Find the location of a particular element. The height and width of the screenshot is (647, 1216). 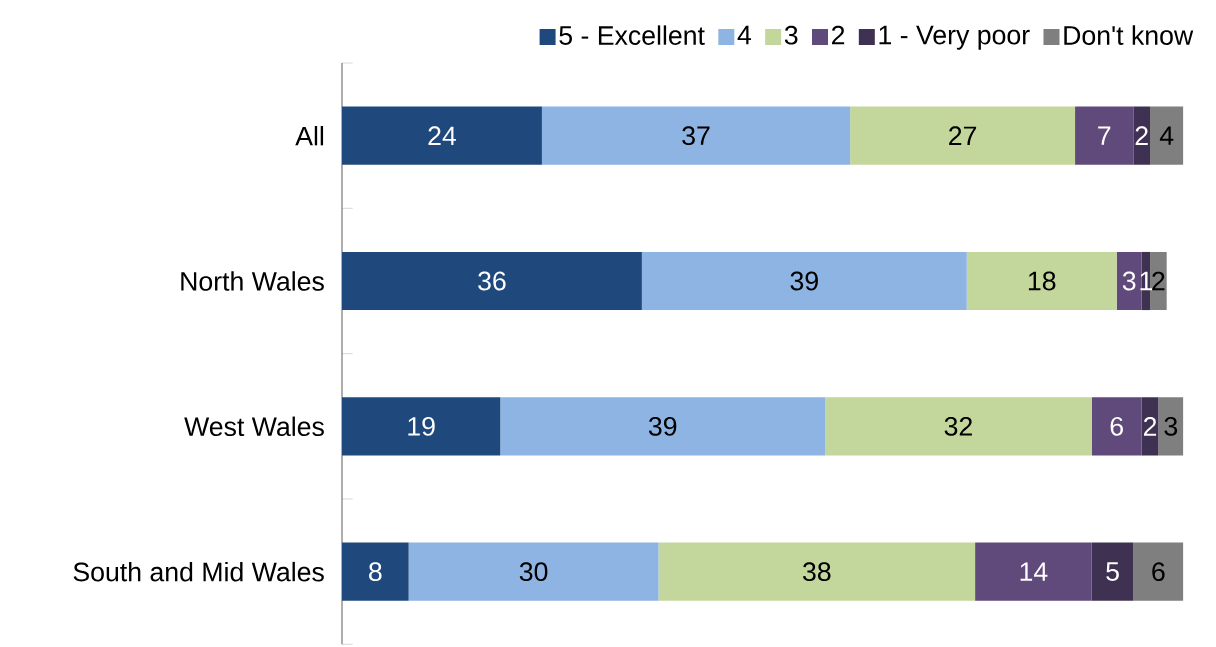

data-label: 14 is located at coordinates (1034, 571).